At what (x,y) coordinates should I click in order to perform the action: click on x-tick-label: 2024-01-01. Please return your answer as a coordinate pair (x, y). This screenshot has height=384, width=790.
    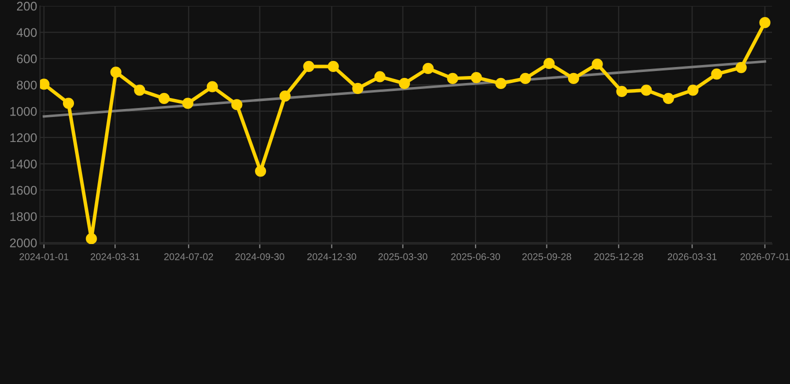
    Looking at the image, I should click on (44, 256).